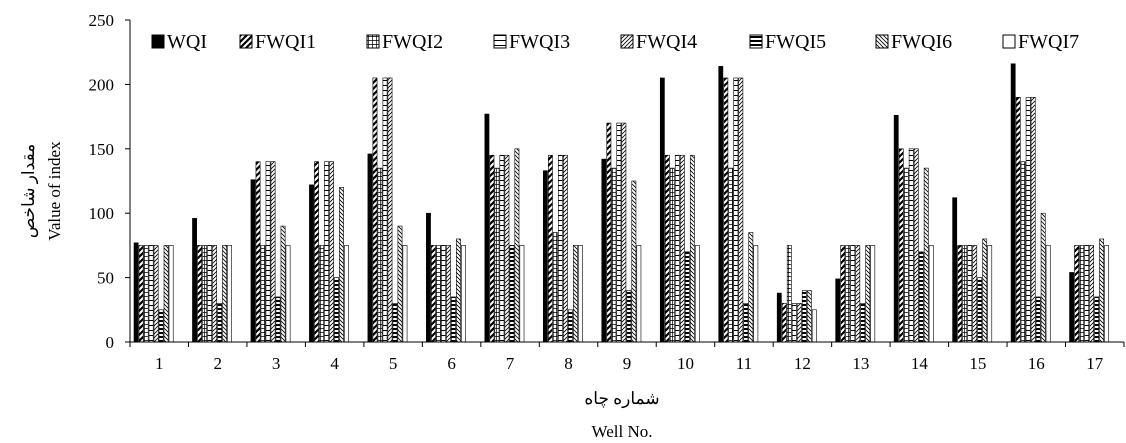  Describe the element at coordinates (451, 363) in the screenshot. I see `x-tick-label: 6` at that location.